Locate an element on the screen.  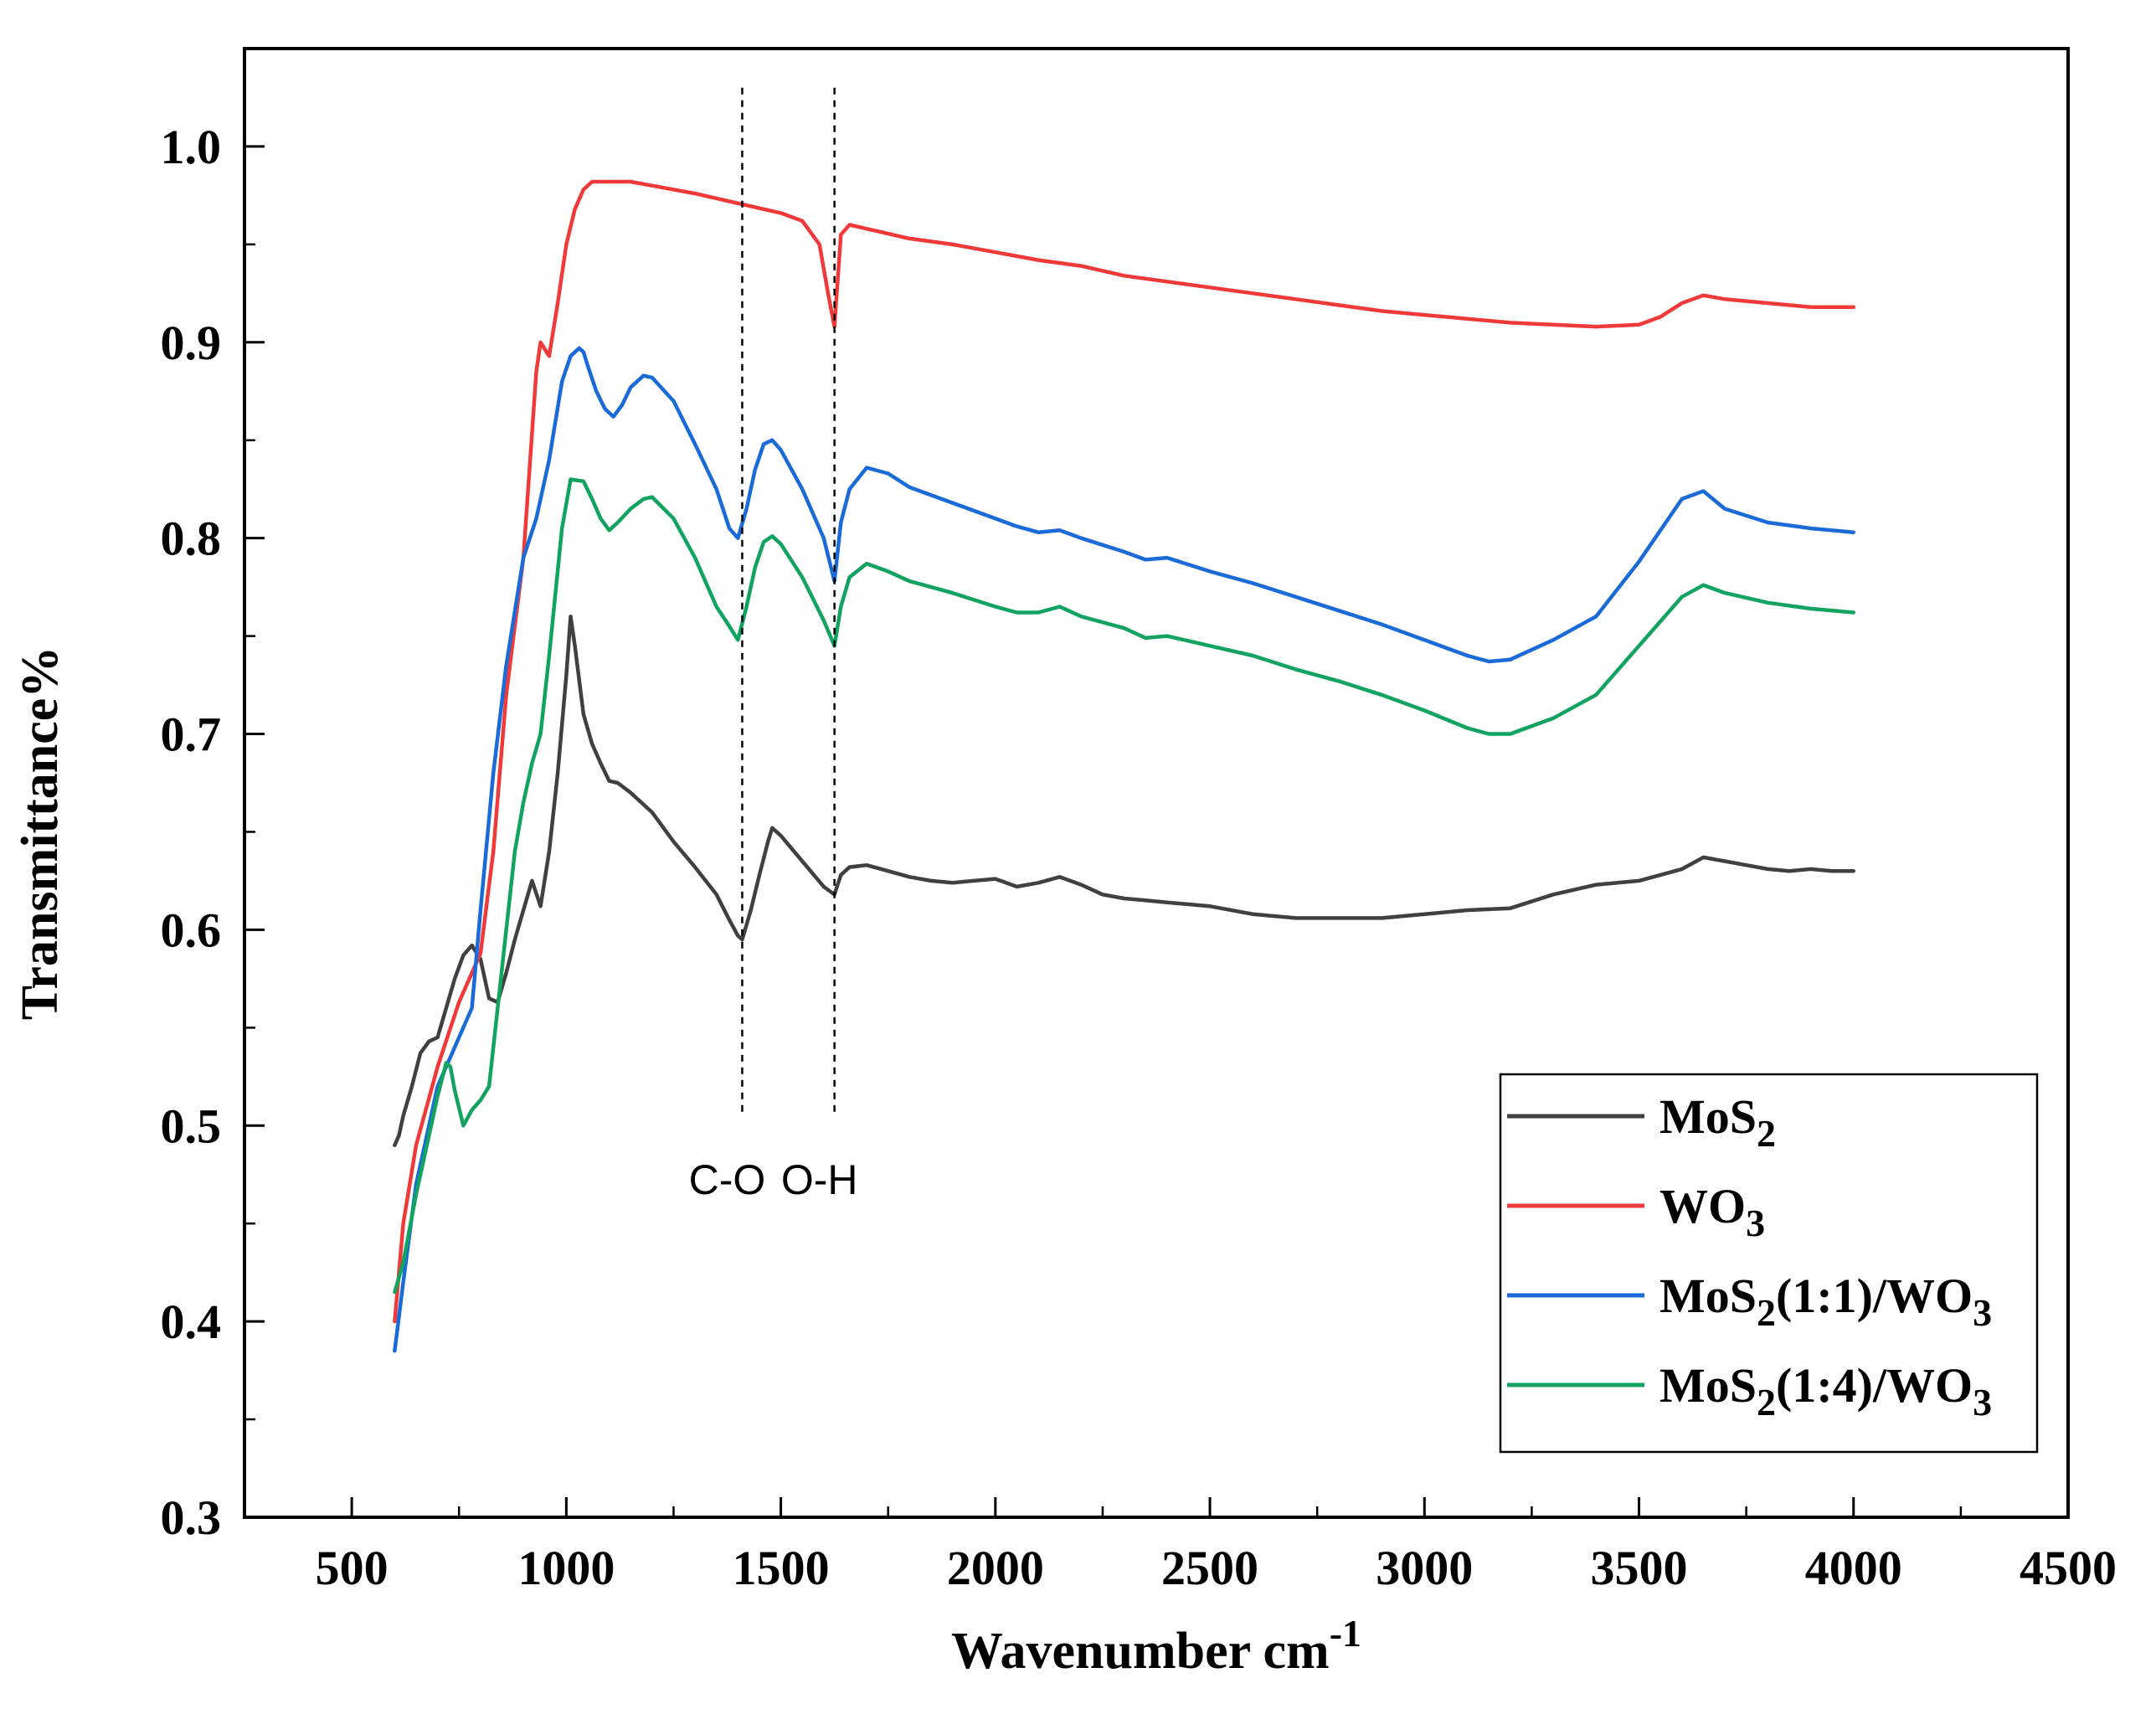
y-tick-label: 1.0 is located at coordinates (191, 147).